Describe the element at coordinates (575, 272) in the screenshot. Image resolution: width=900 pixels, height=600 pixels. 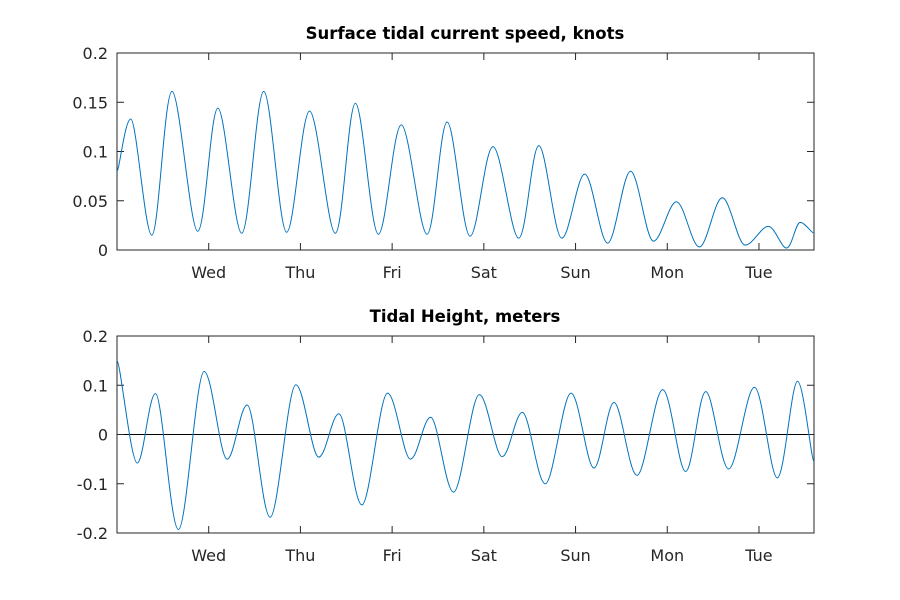
I see `current-speed-xtick-label: Sun` at that location.